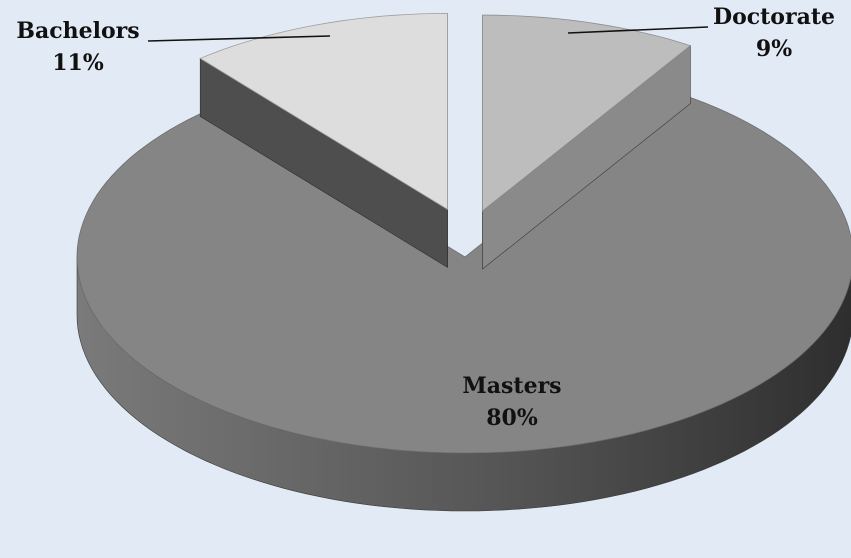 This screenshot has width=851, height=558. I want to click on bachelors-value-label: 11%, so click(78, 63).